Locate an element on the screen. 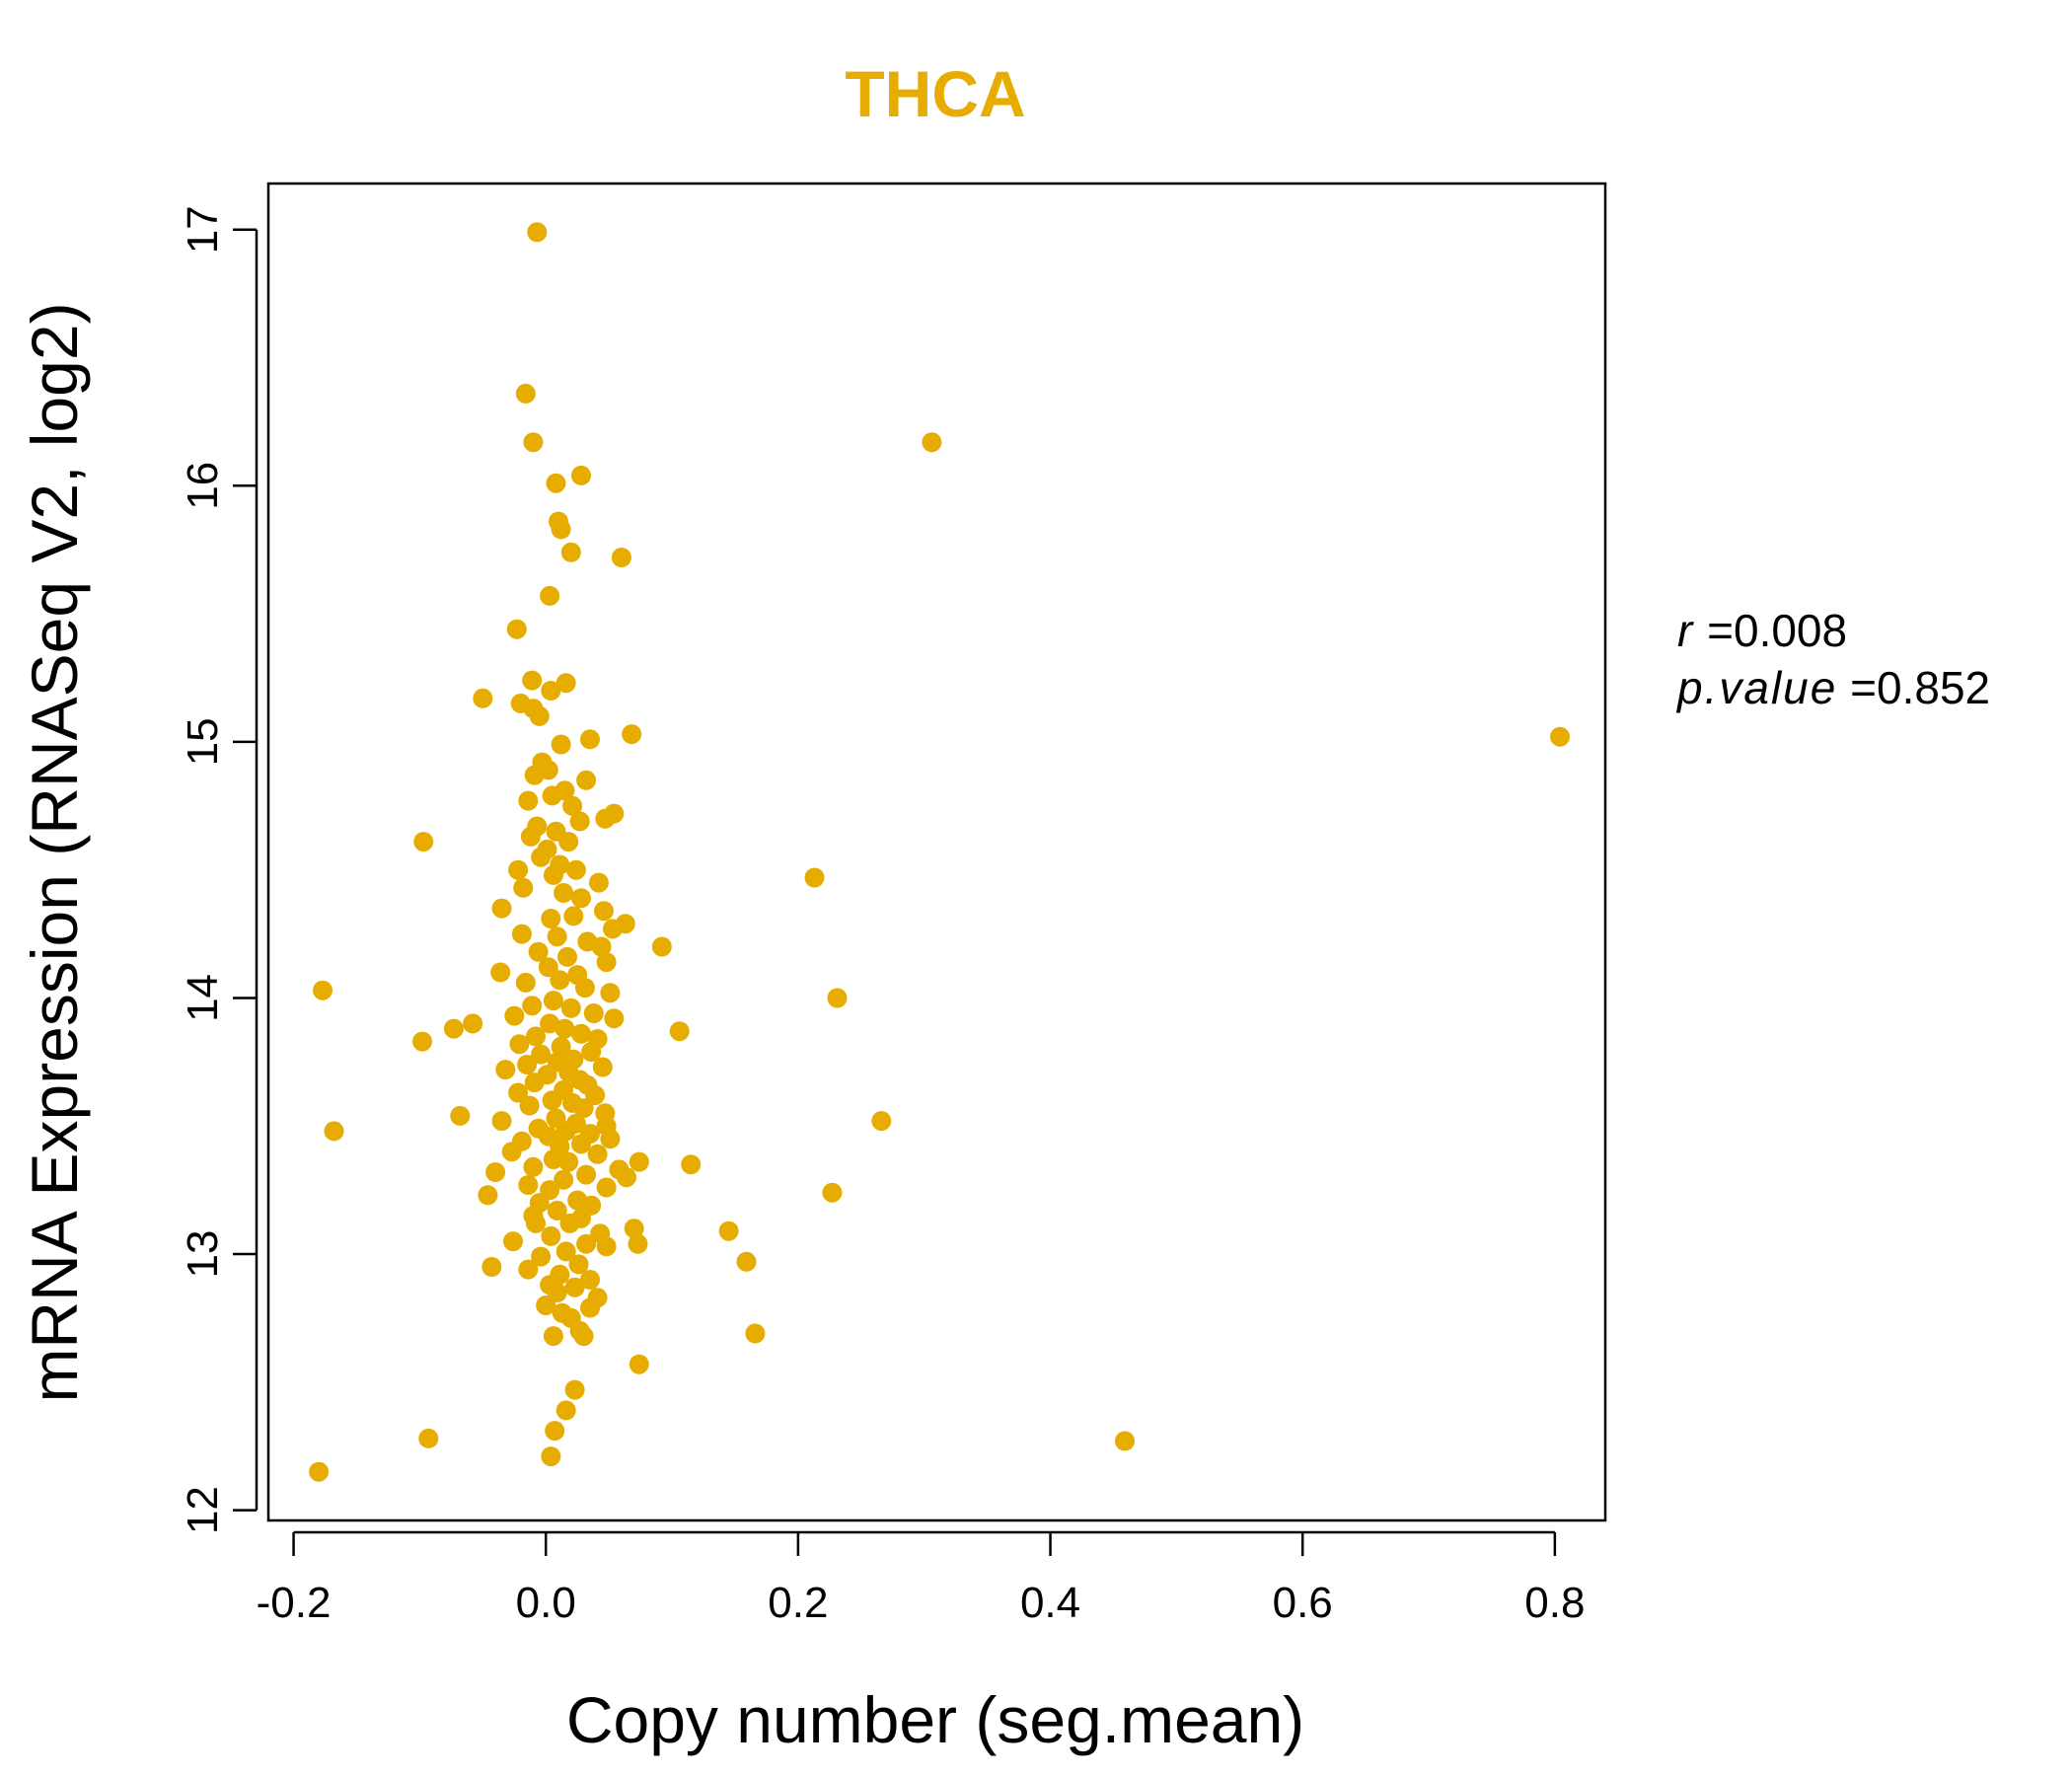  x-tick-label-1: 0.0 is located at coordinates (546, 1603).